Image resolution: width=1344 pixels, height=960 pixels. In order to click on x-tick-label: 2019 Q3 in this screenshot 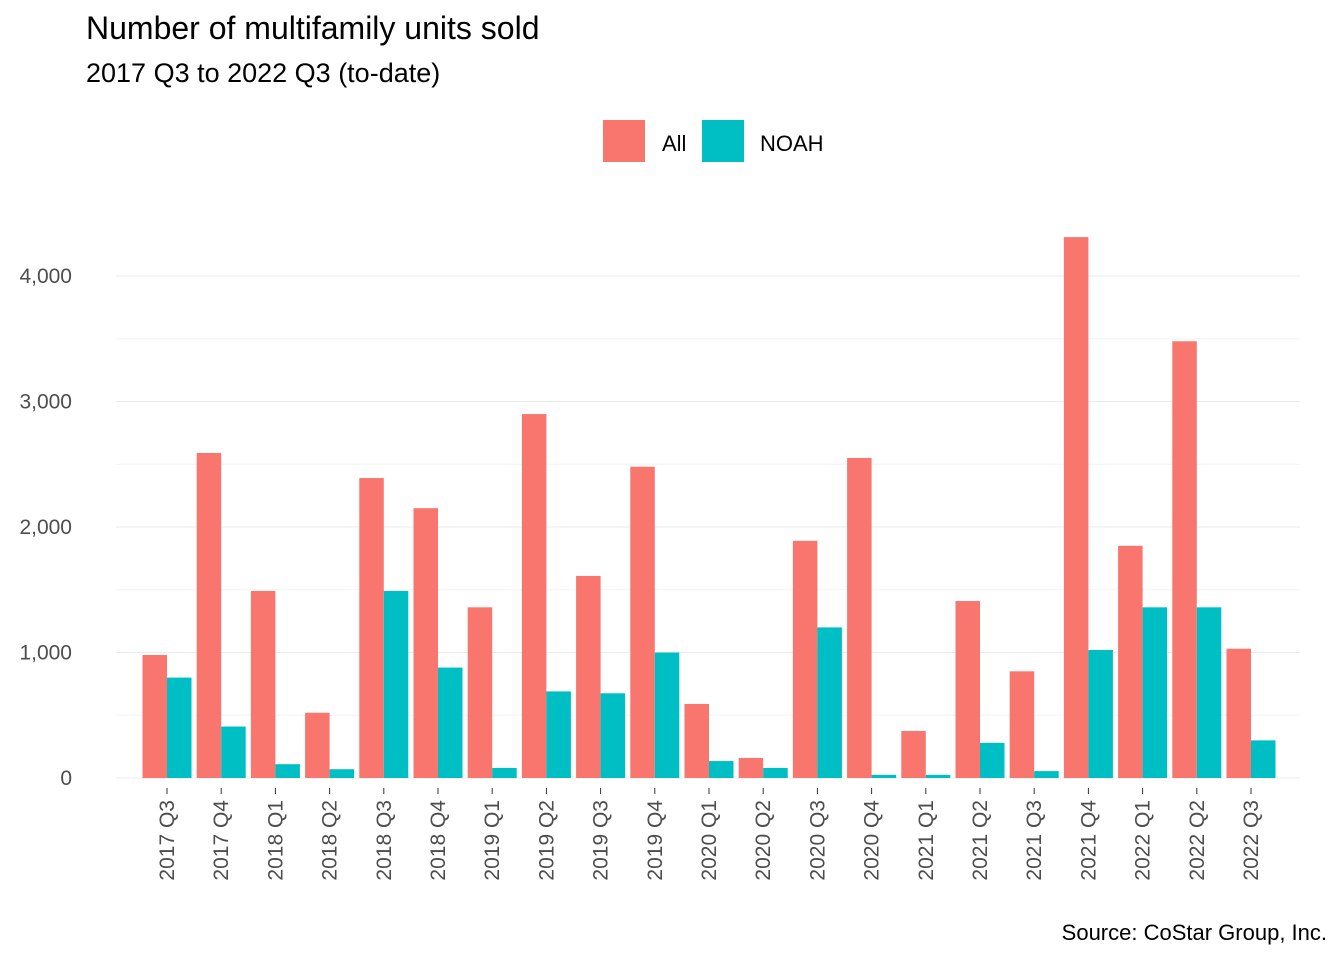, I will do `click(601, 840)`.